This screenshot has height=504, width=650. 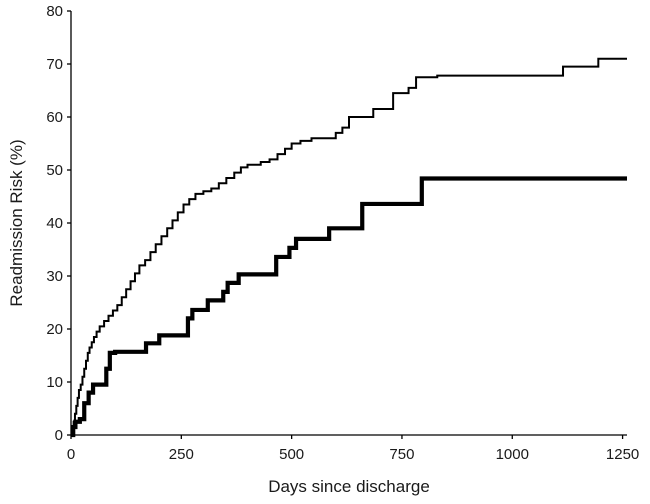 I want to click on x-tick-label: 1250, so click(x=622, y=454).